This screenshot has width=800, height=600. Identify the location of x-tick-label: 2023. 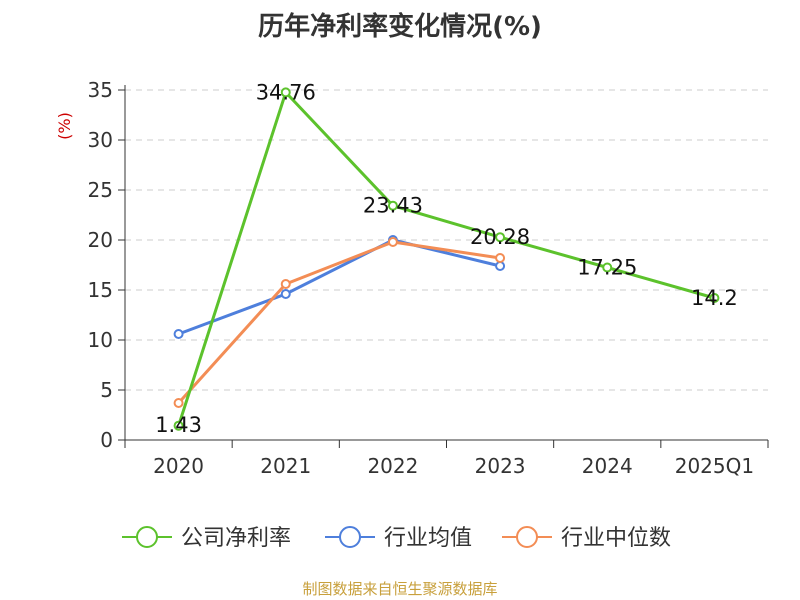
(500, 466).